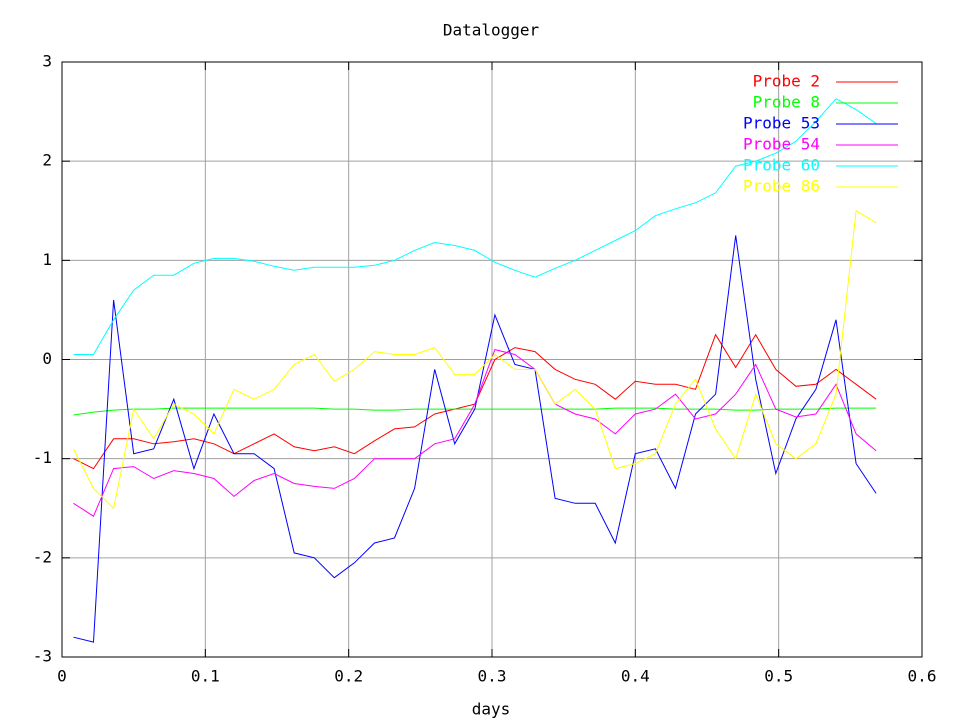 This screenshot has height=720, width=960. I want to click on x-tick-label: 0.1, so click(205, 676).